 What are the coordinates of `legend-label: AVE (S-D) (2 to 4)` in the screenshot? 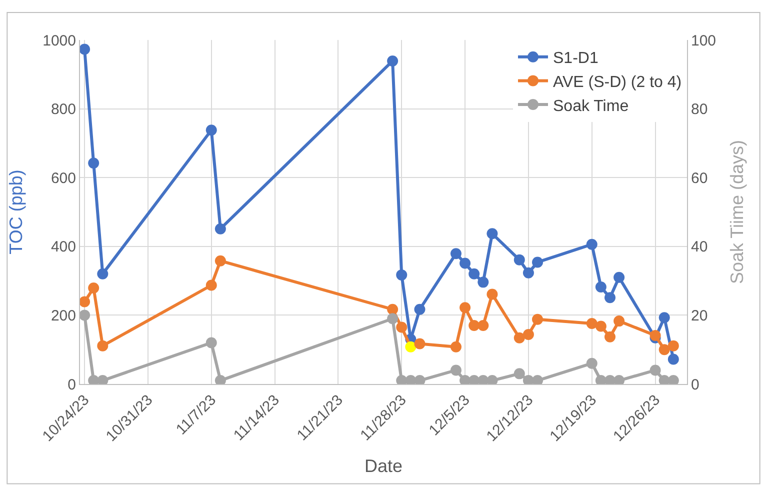 It's located at (617, 82).